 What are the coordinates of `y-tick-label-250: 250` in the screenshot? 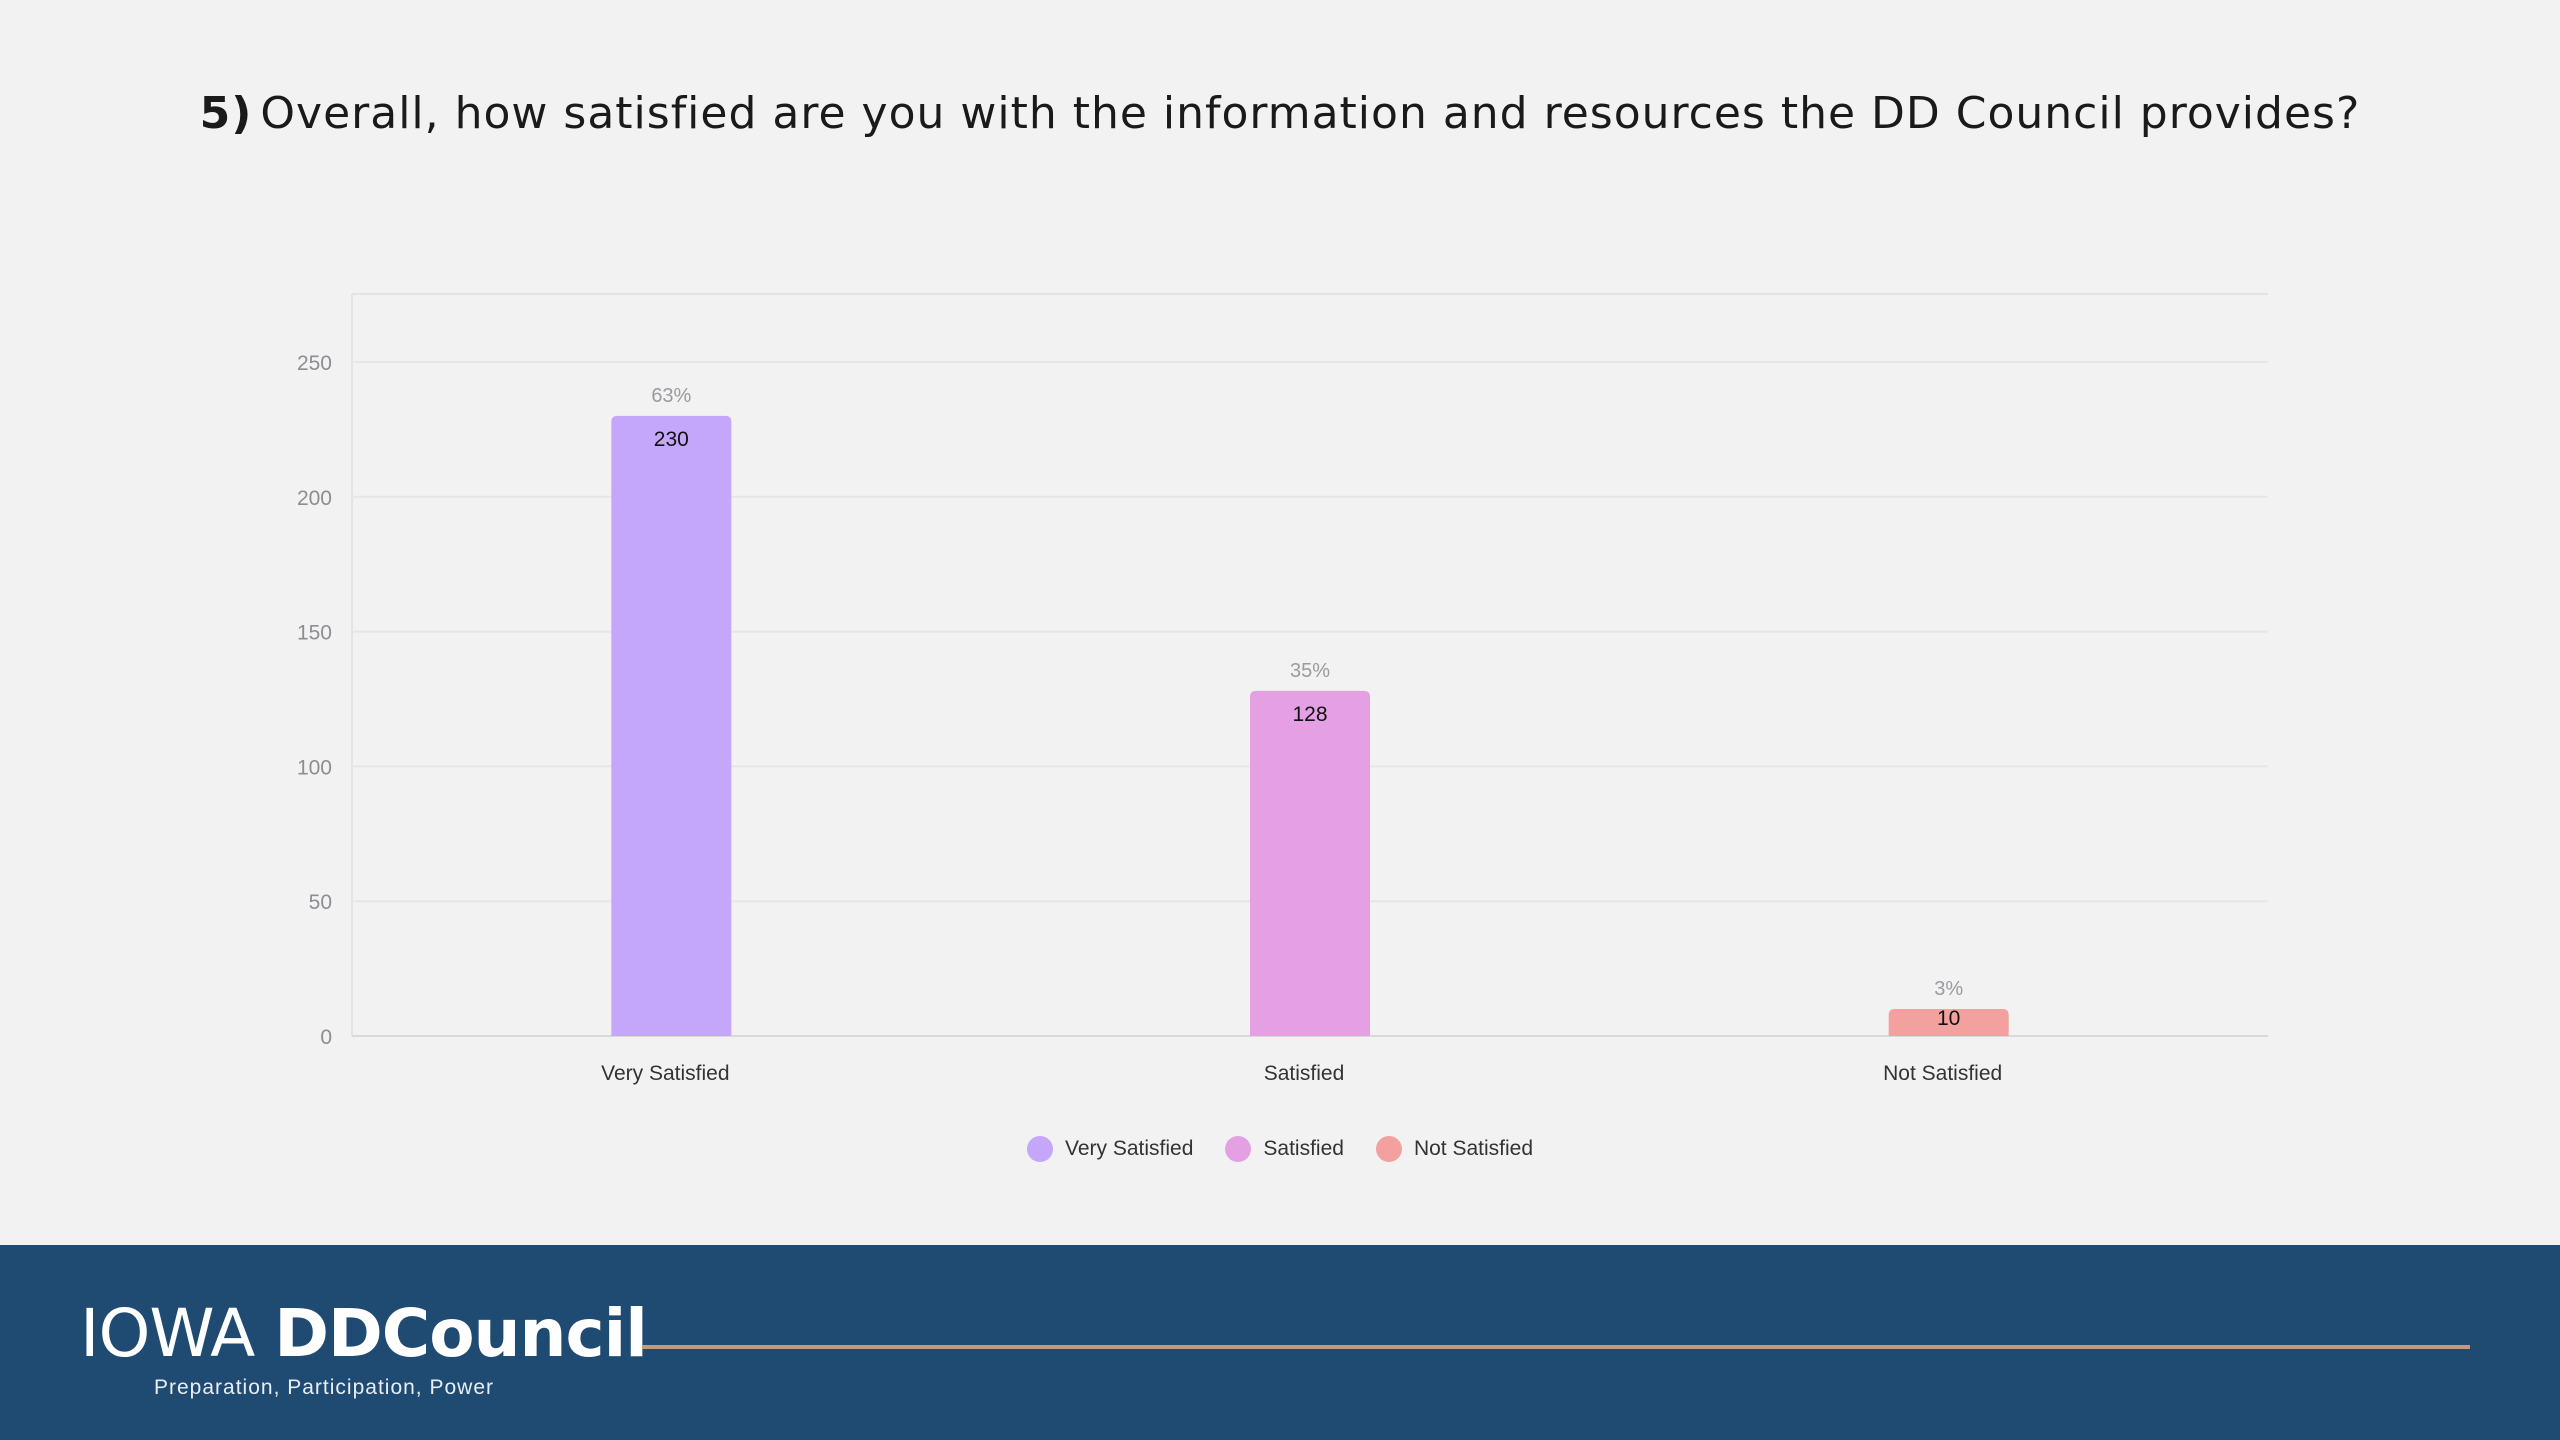 It's located at (314, 363).